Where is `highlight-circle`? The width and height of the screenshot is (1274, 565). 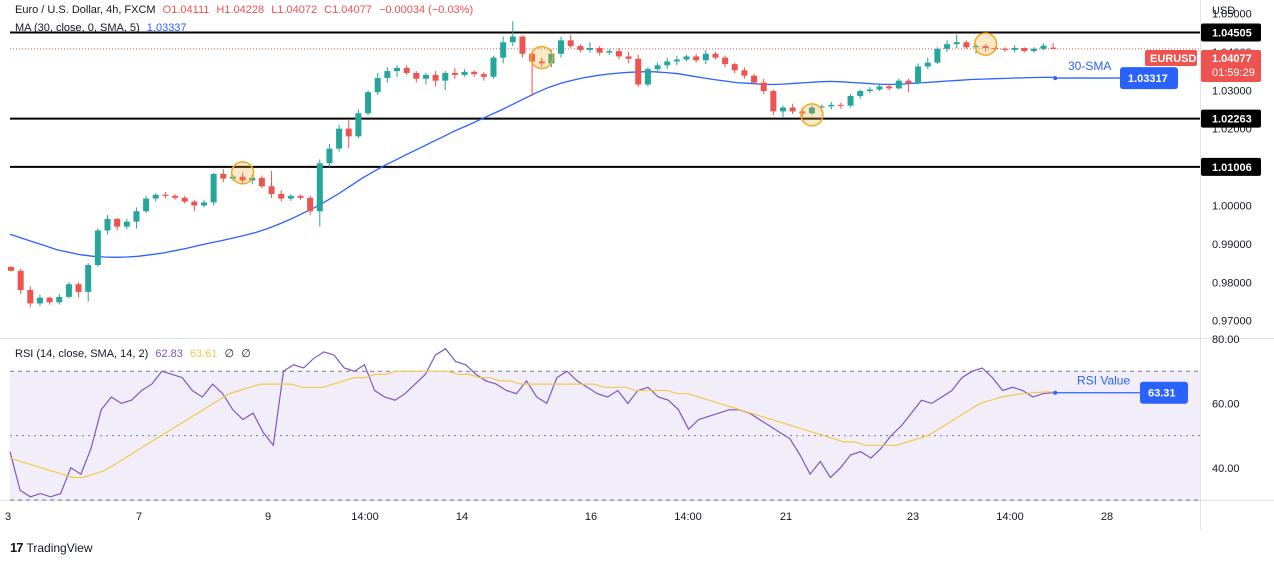 highlight-circle is located at coordinates (812, 115).